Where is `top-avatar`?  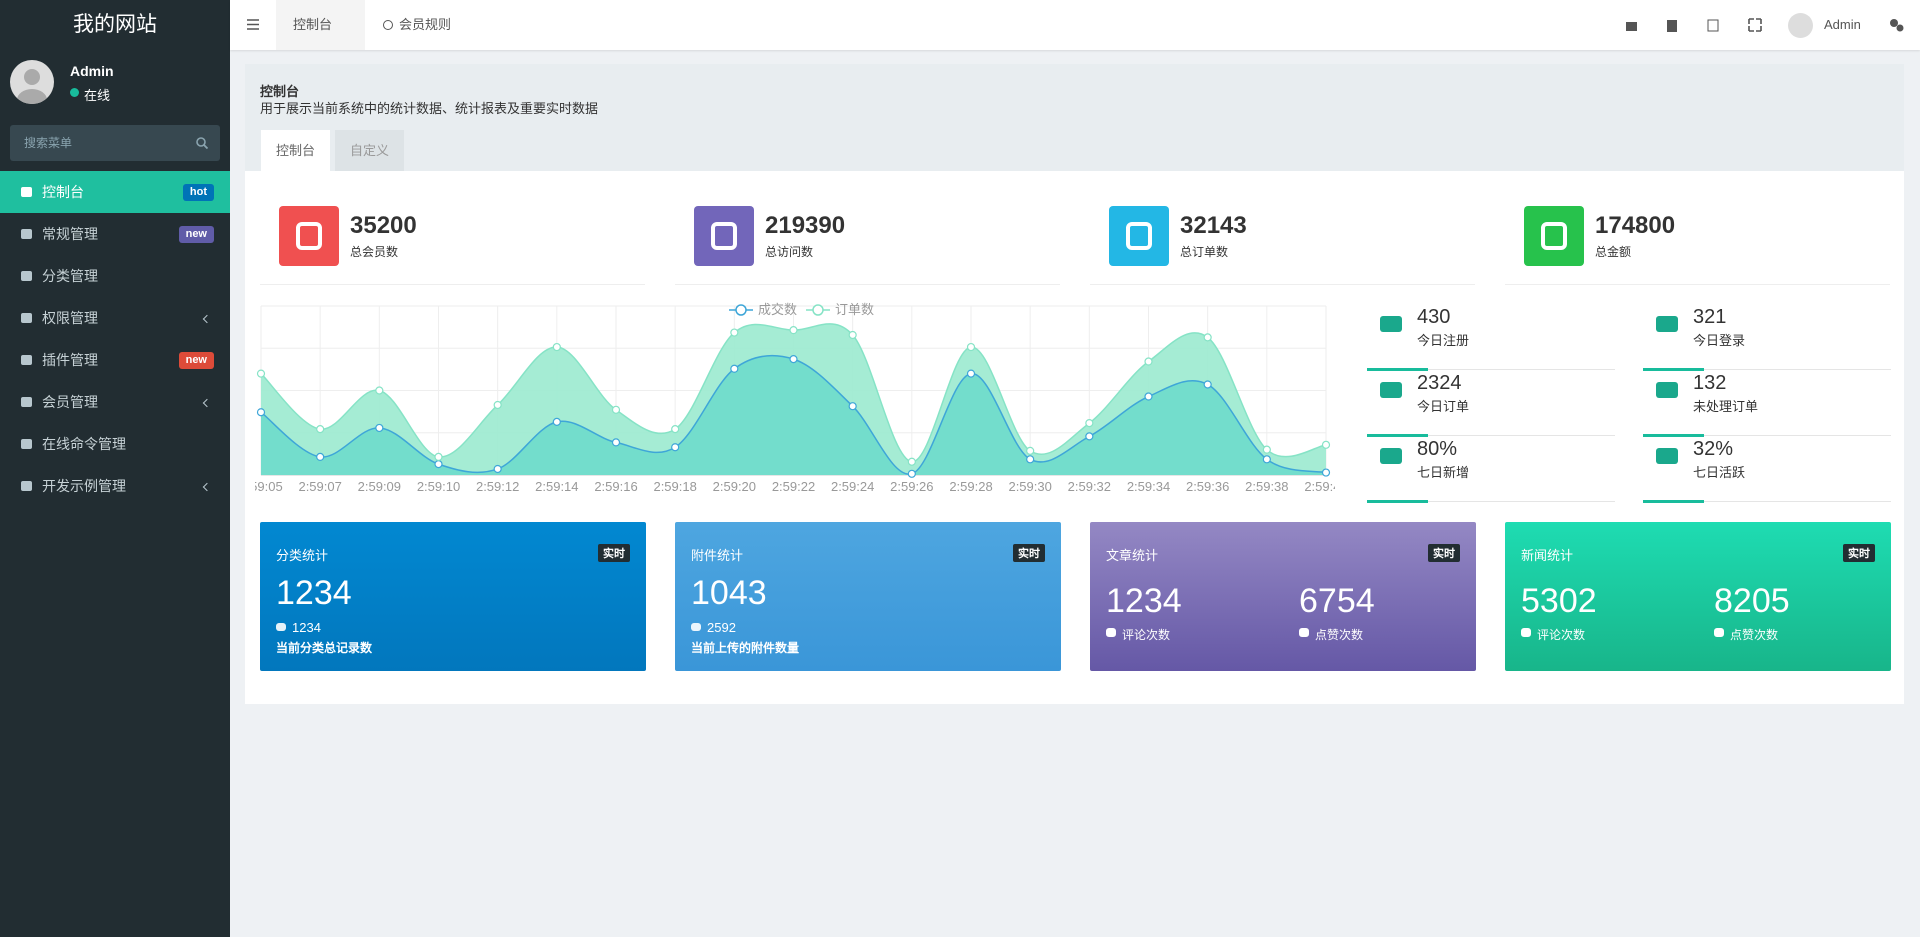 top-avatar is located at coordinates (1800, 25).